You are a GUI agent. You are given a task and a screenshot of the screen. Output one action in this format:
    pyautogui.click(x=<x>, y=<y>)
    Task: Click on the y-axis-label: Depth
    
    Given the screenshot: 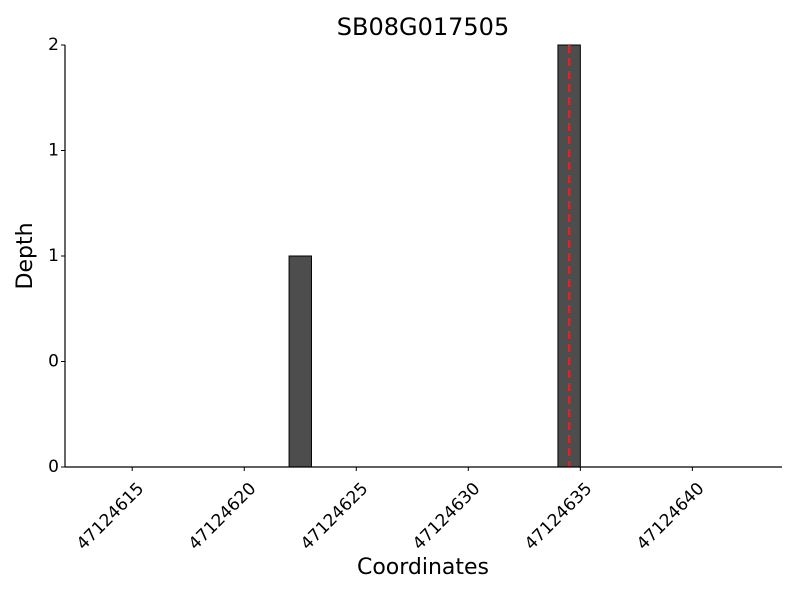 What is the action you would take?
    pyautogui.click(x=25, y=255)
    